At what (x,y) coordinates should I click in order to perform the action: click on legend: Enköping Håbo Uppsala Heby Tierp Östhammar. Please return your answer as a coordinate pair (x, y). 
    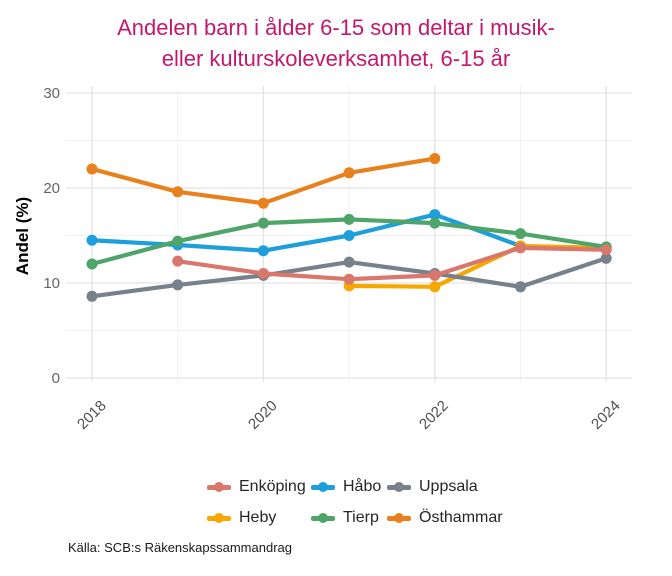
    Looking at the image, I should click on (355, 502).